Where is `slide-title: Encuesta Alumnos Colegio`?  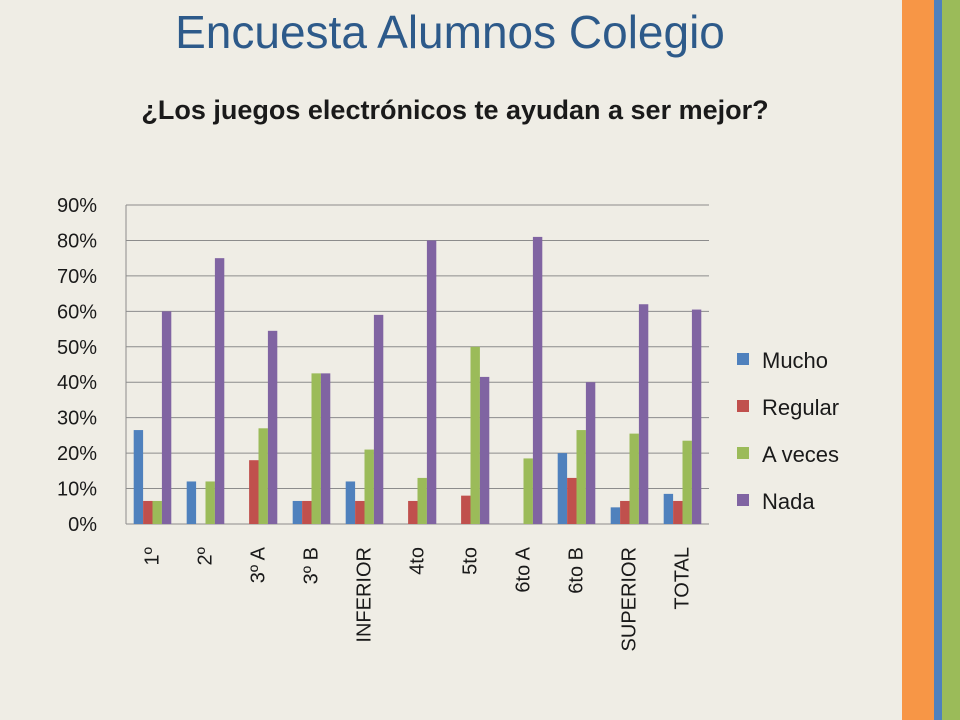
slide-title: Encuesta Alumnos Colegio is located at coordinates (450, 32).